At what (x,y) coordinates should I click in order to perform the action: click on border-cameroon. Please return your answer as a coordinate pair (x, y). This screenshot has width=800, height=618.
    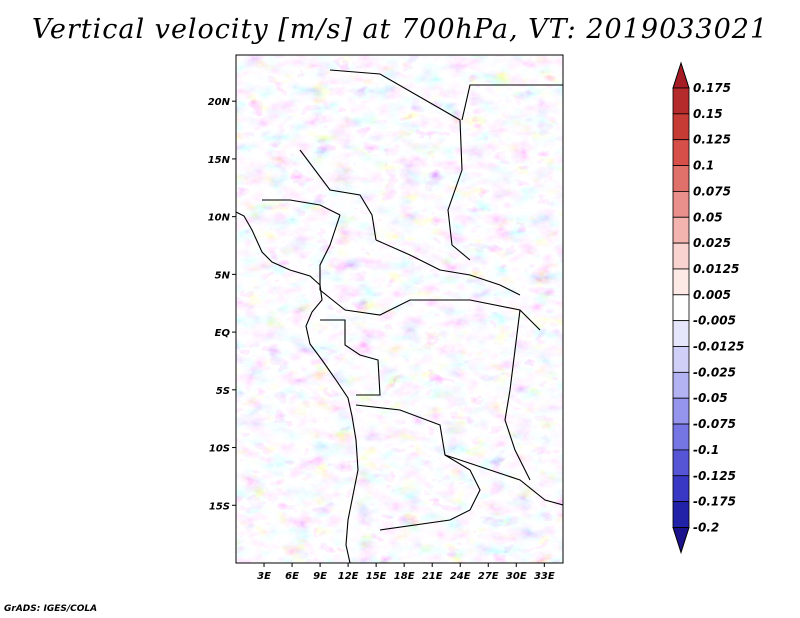
    Looking at the image, I should click on (332, 262).